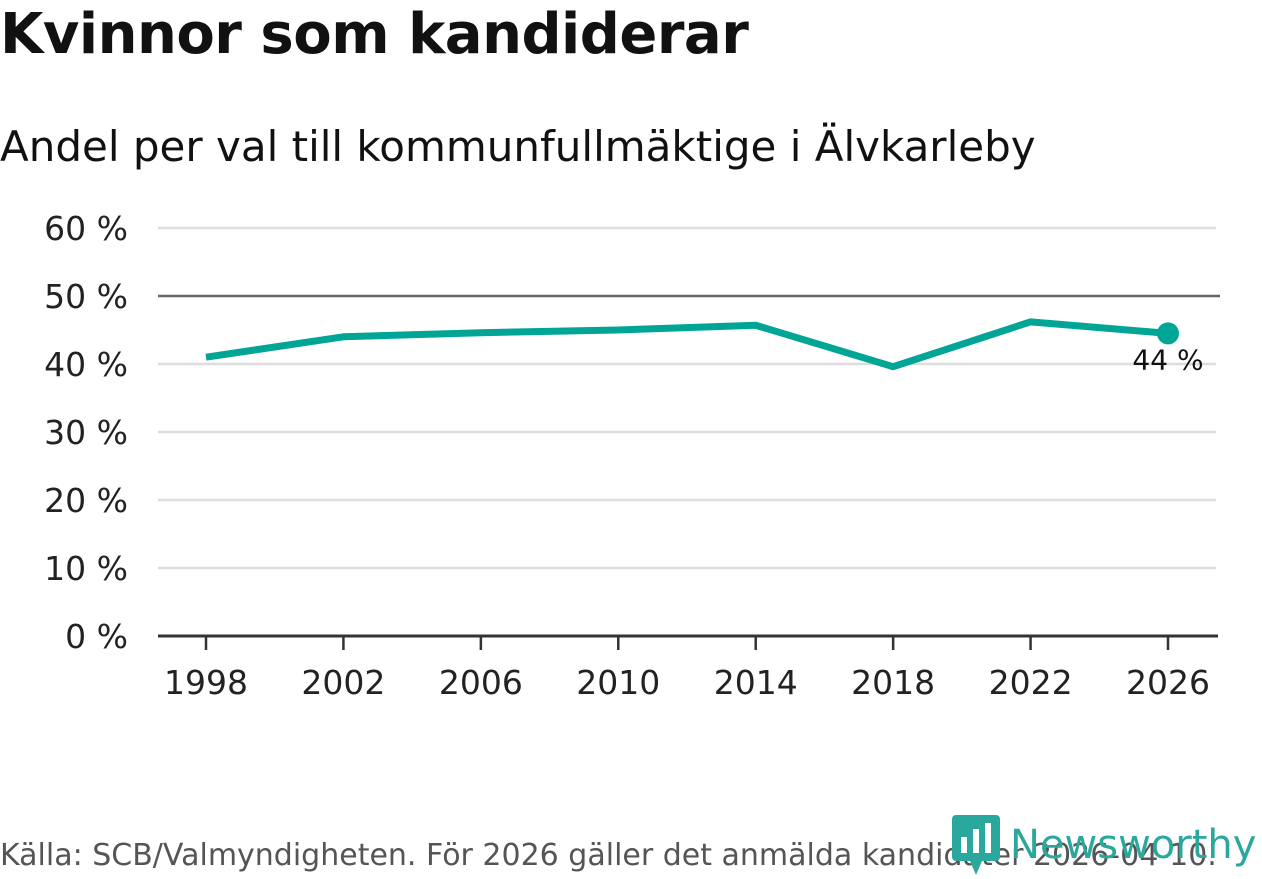 The width and height of the screenshot is (1262, 879). What do you see at coordinates (687, 344) in the screenshot?
I see `series-line` at bounding box center [687, 344].